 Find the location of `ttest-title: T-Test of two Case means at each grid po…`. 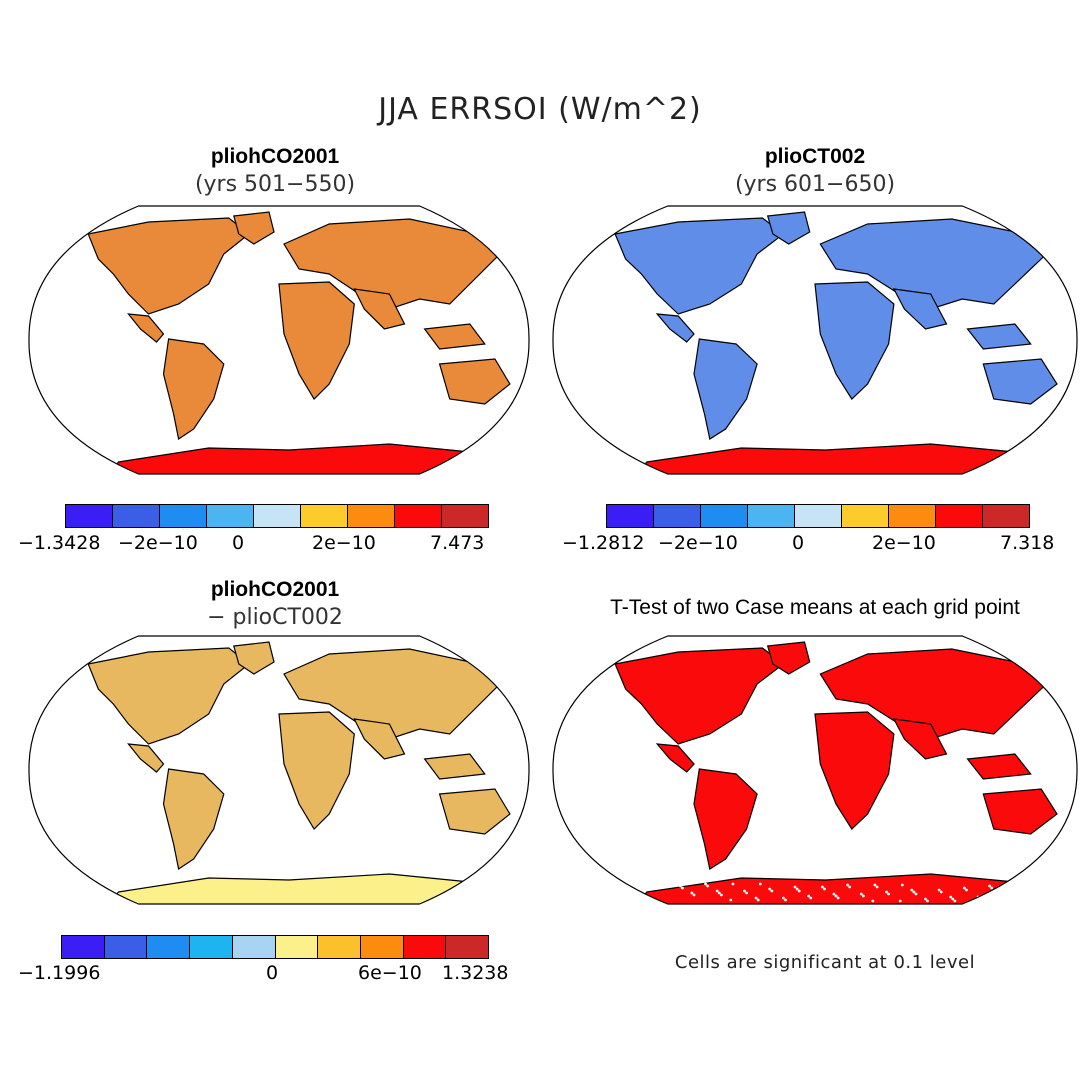

ttest-title: T-Test of two Case means at each grid po… is located at coordinates (815, 607).